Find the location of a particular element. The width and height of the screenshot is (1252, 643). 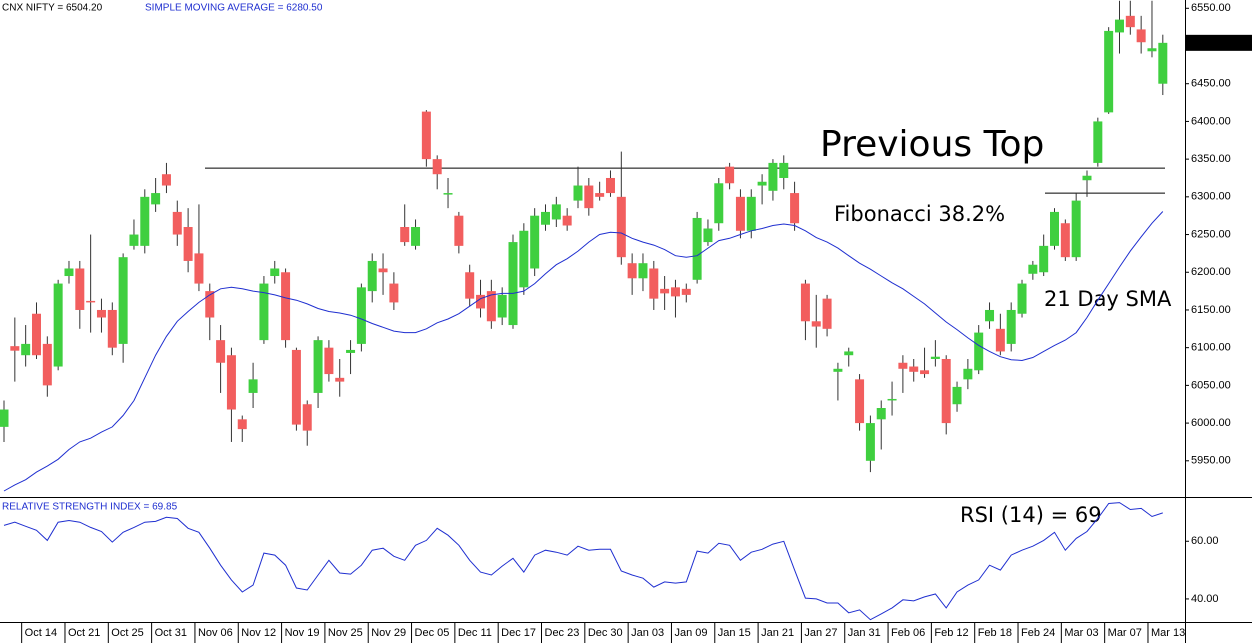

x-tick-label: Oct 25 is located at coordinates (127, 633).